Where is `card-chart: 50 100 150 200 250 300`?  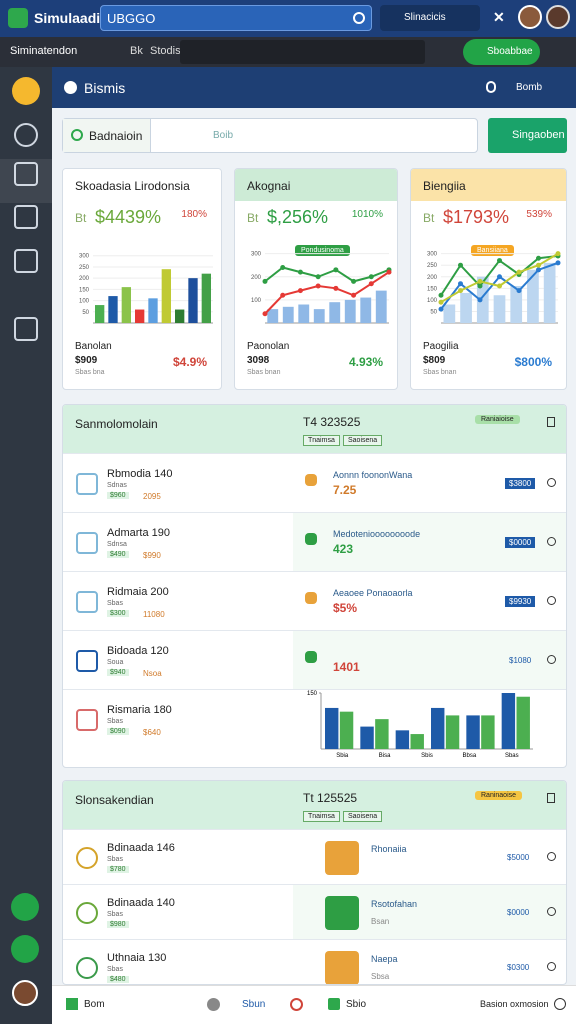 card-chart: 50 100 150 200 250 300 is located at coordinates (146, 289).